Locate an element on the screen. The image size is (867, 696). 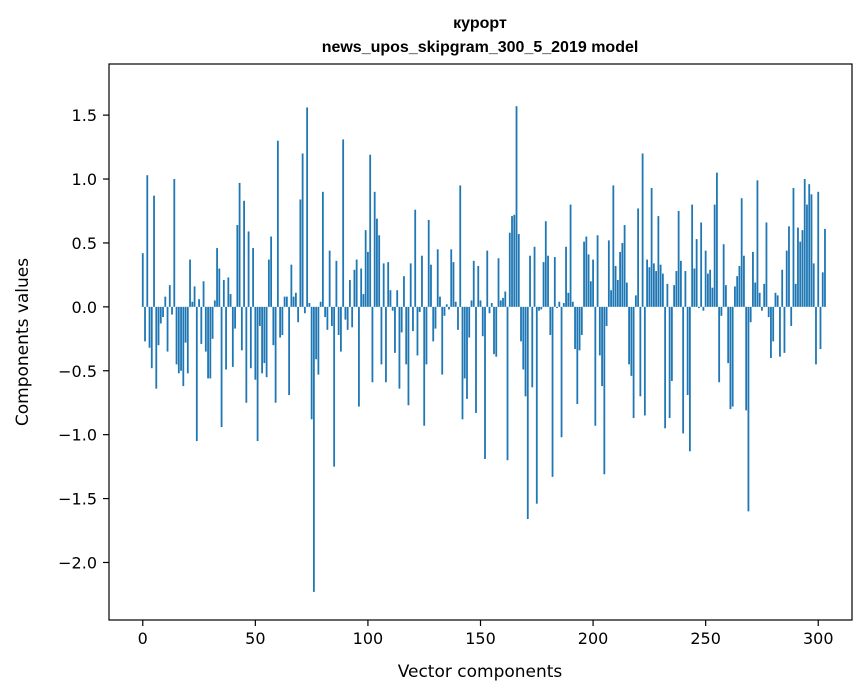
x-tick-label: 150 is located at coordinates (480, 638).